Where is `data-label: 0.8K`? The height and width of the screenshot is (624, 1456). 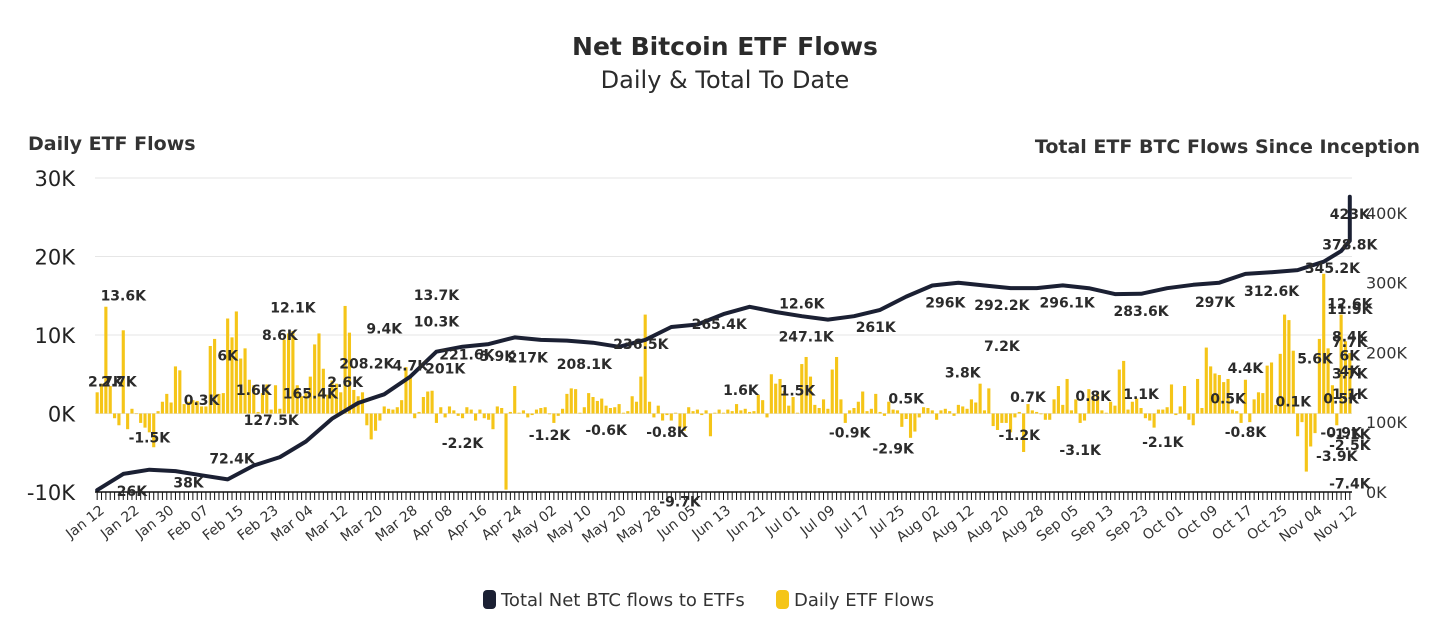
data-label: 0.8K is located at coordinates (1093, 397).